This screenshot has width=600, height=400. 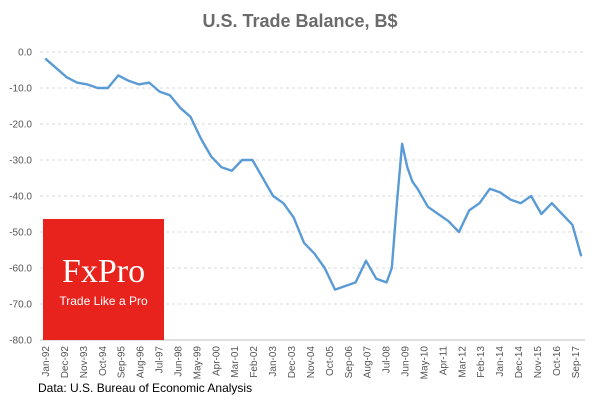 I want to click on x-tick-label: Nov-04, so click(x=311, y=362).